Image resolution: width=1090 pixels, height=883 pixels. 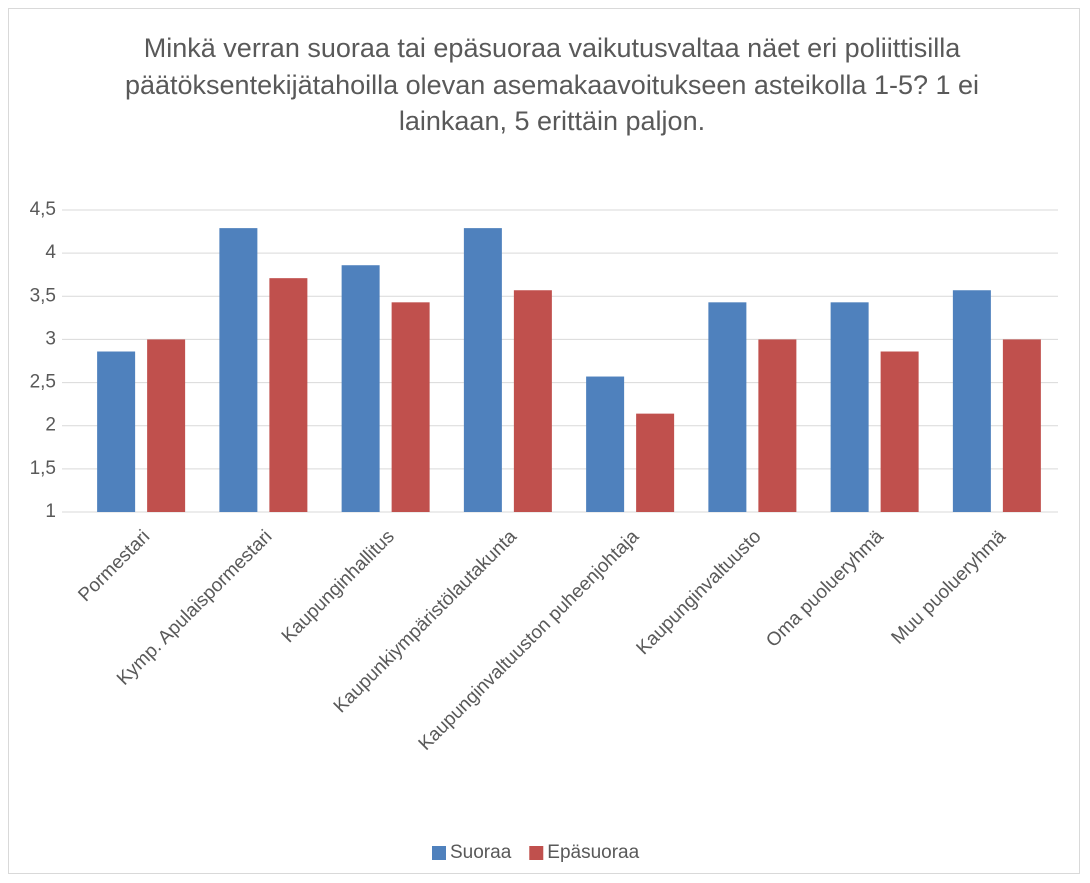 I want to click on x-tick-label: Kaupunginhallitus, so click(x=338, y=586).